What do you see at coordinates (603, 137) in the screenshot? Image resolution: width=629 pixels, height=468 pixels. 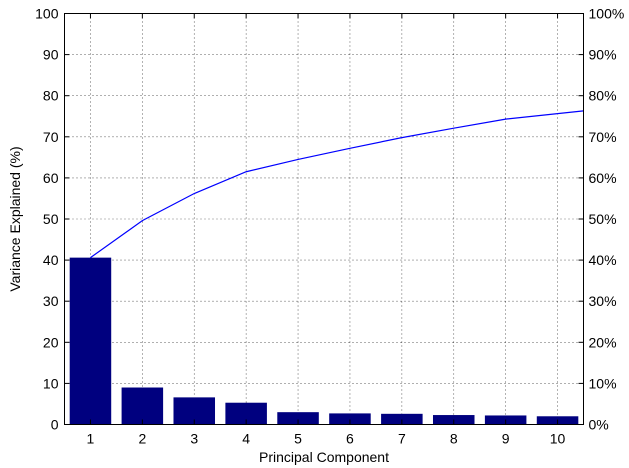 I see `y2-tick-label: 70%` at bounding box center [603, 137].